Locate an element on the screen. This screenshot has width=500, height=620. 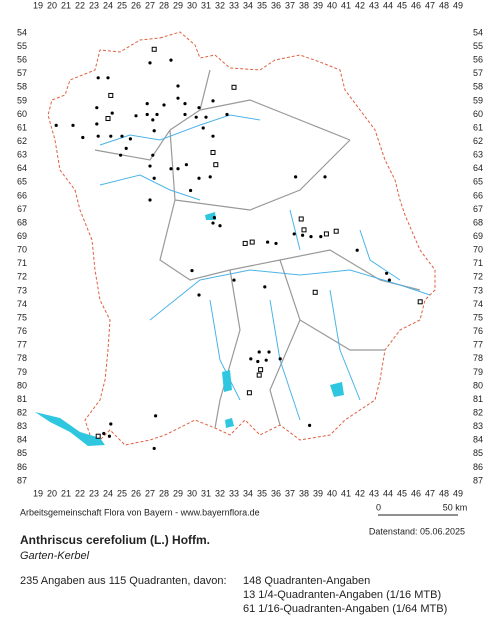
row-label: 80 is located at coordinates (478, 385).